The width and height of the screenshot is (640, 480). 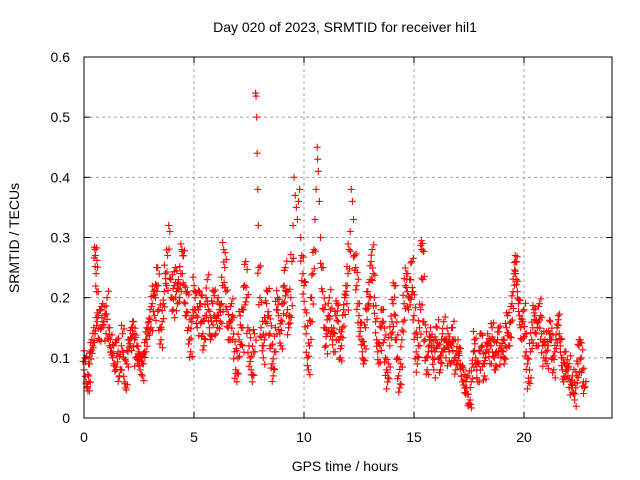 What do you see at coordinates (61, 57) in the screenshot?
I see `y-tick-label: 0.6` at bounding box center [61, 57].